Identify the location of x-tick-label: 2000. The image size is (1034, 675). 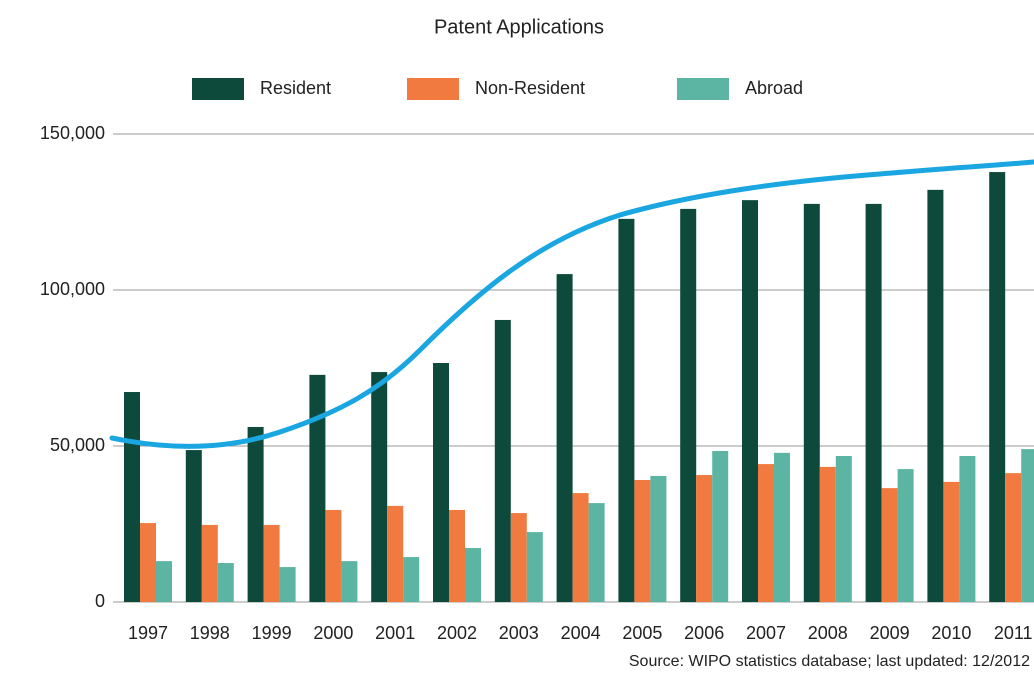
(333, 633).